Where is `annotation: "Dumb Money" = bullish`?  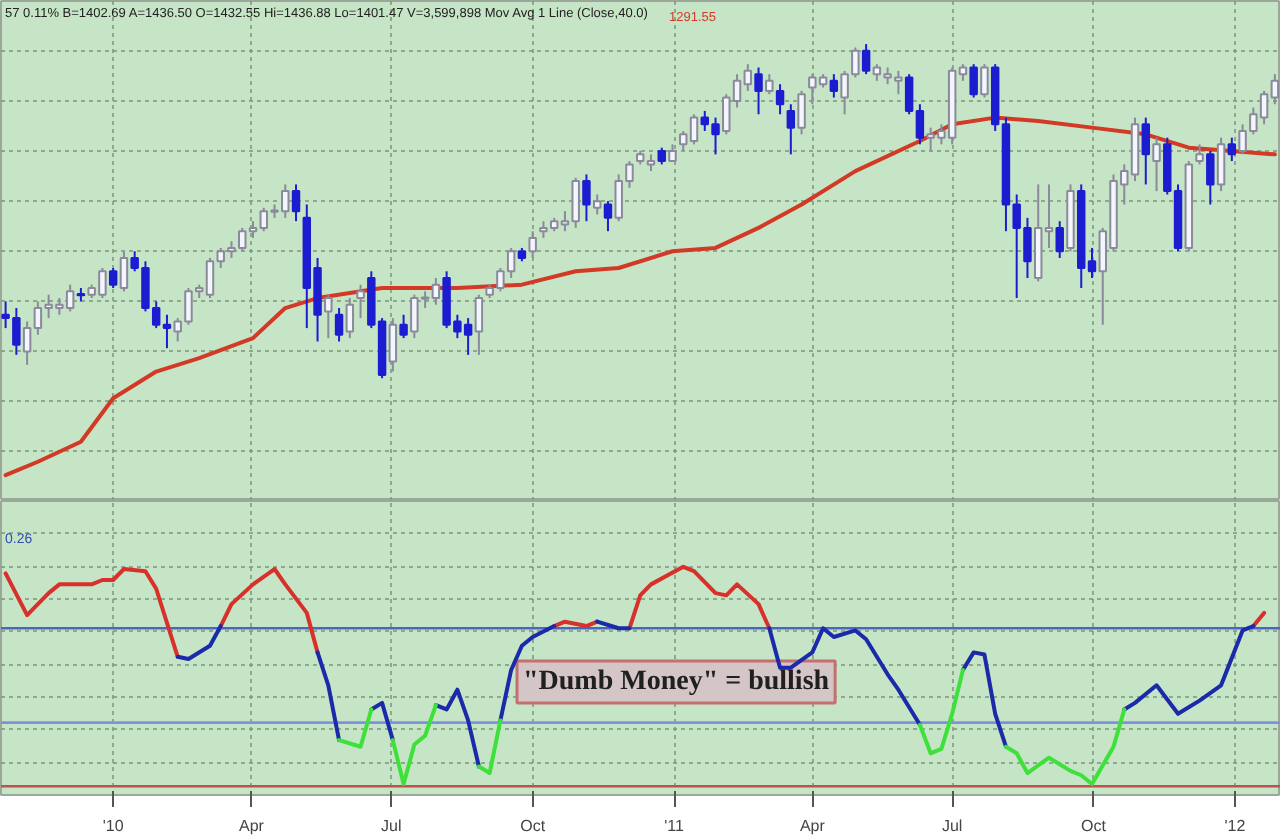 annotation: "Dumb Money" = bullish is located at coordinates (676, 682).